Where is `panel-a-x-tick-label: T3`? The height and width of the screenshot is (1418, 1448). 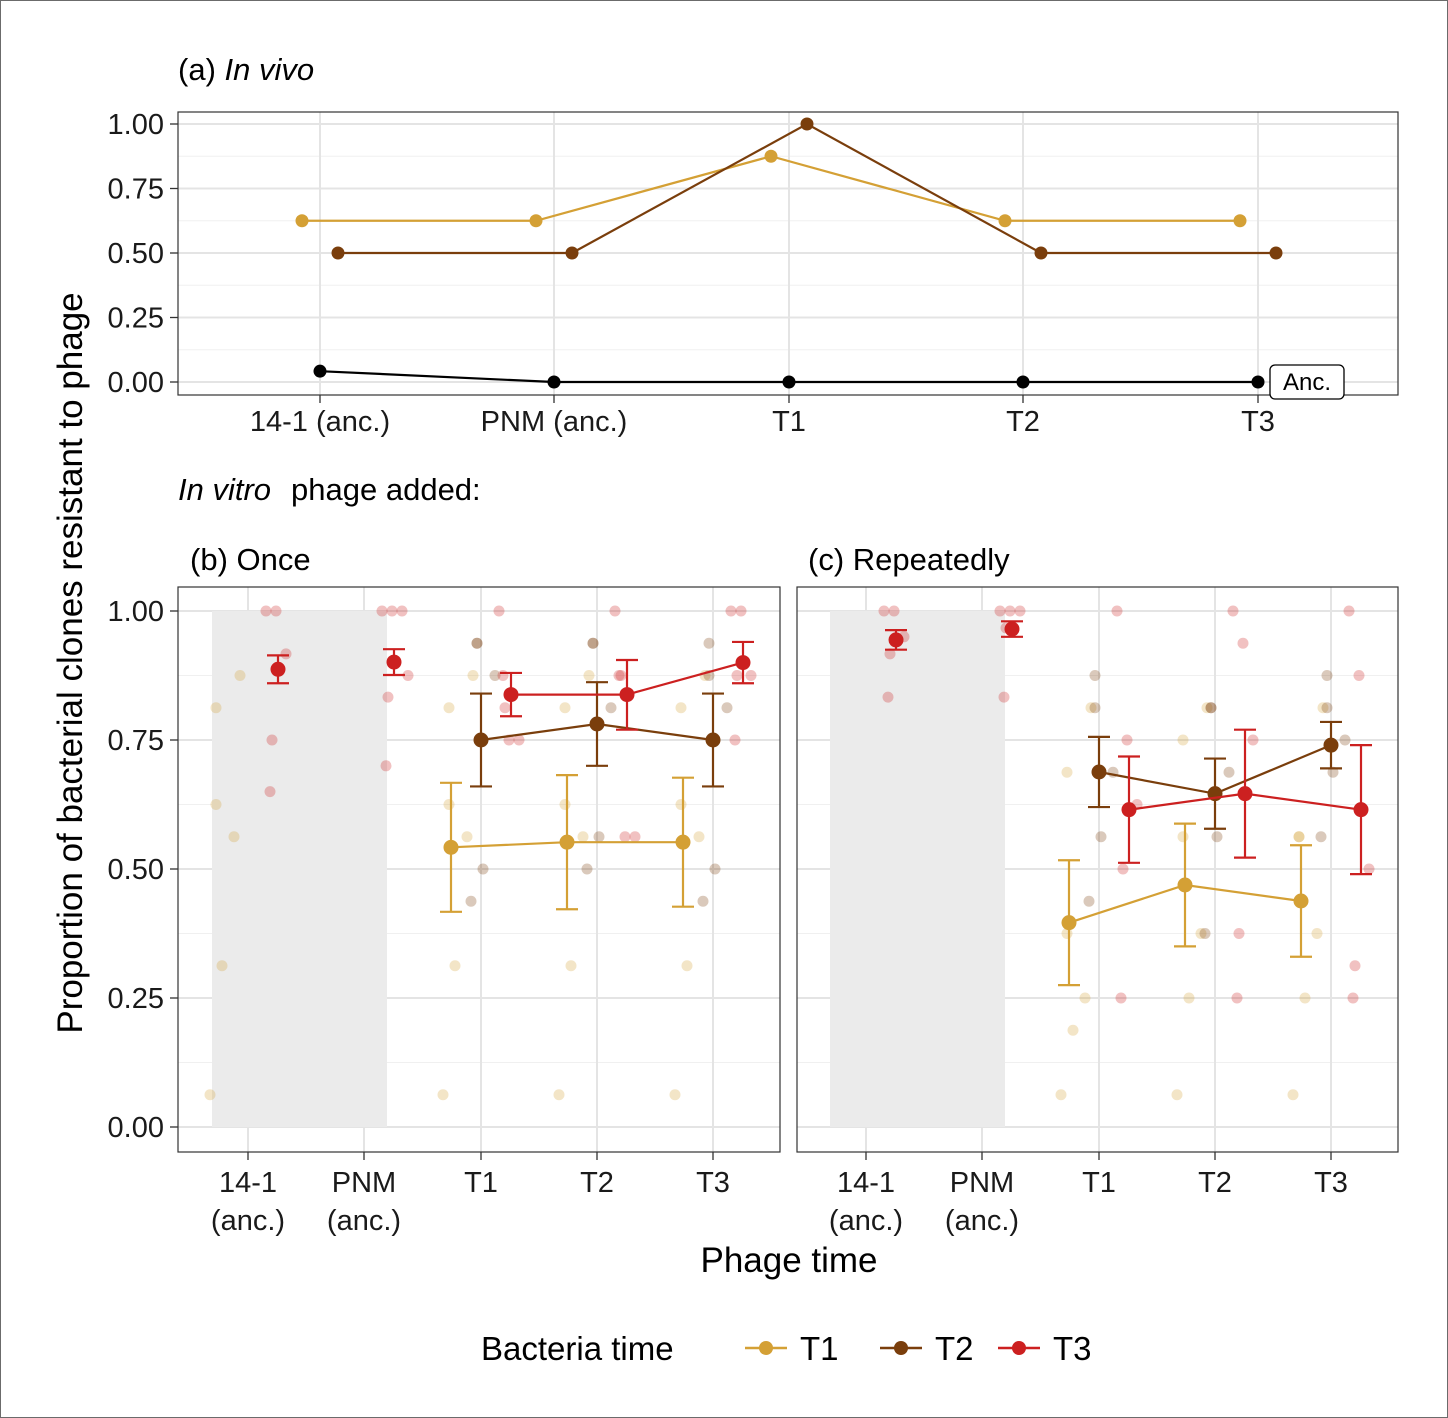 panel-a-x-tick-label: T3 is located at coordinates (1258, 422).